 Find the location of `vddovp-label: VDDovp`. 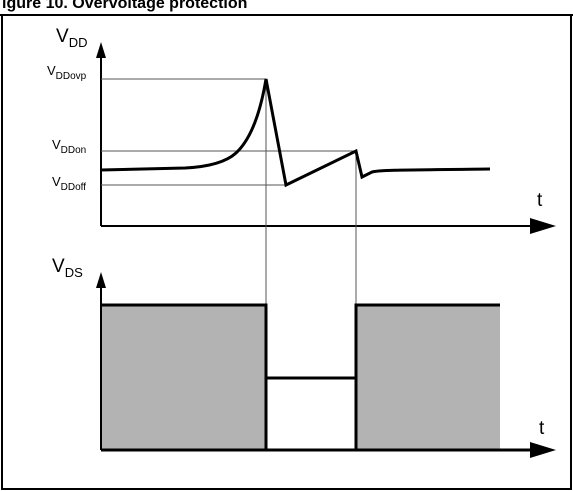

vddovp-label: VDDovp is located at coordinates (67, 72).